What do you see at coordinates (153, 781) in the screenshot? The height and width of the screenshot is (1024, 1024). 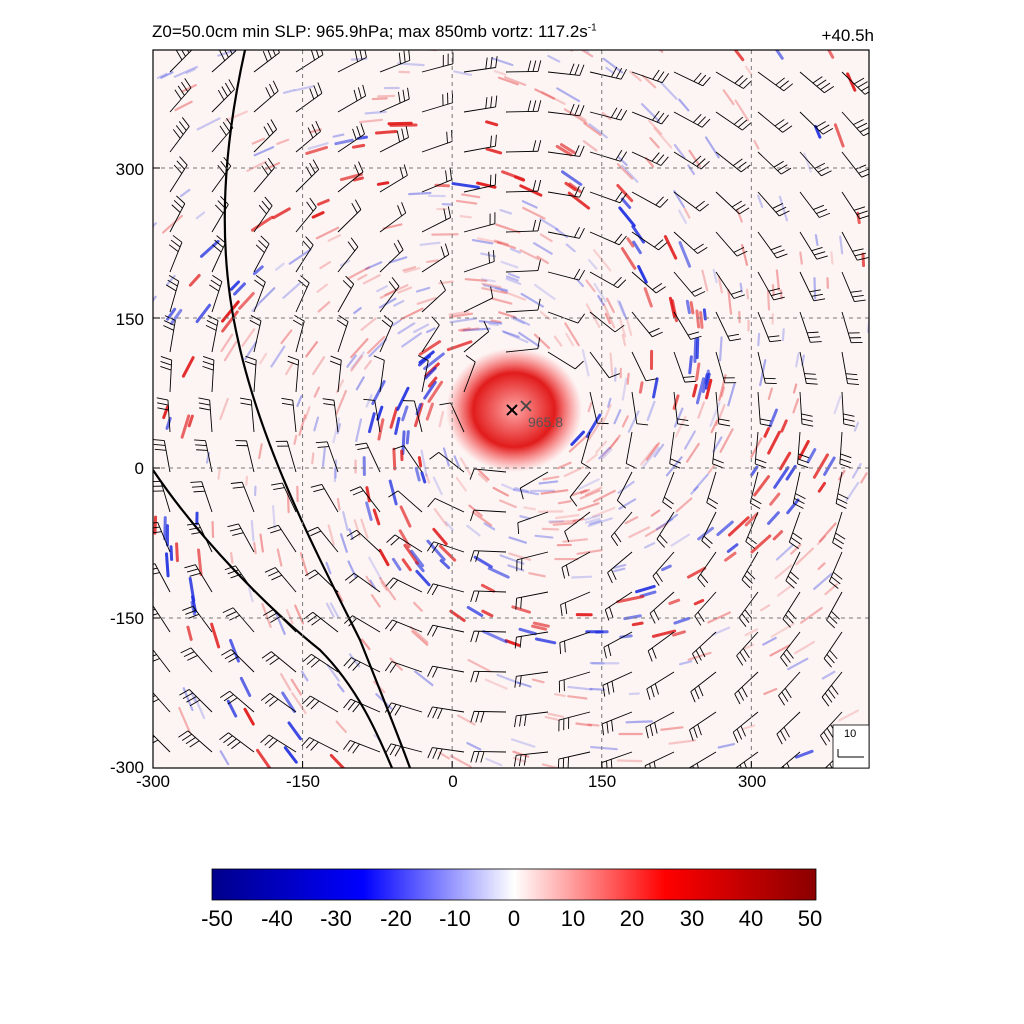 I see `x-tick-label: -300` at bounding box center [153, 781].